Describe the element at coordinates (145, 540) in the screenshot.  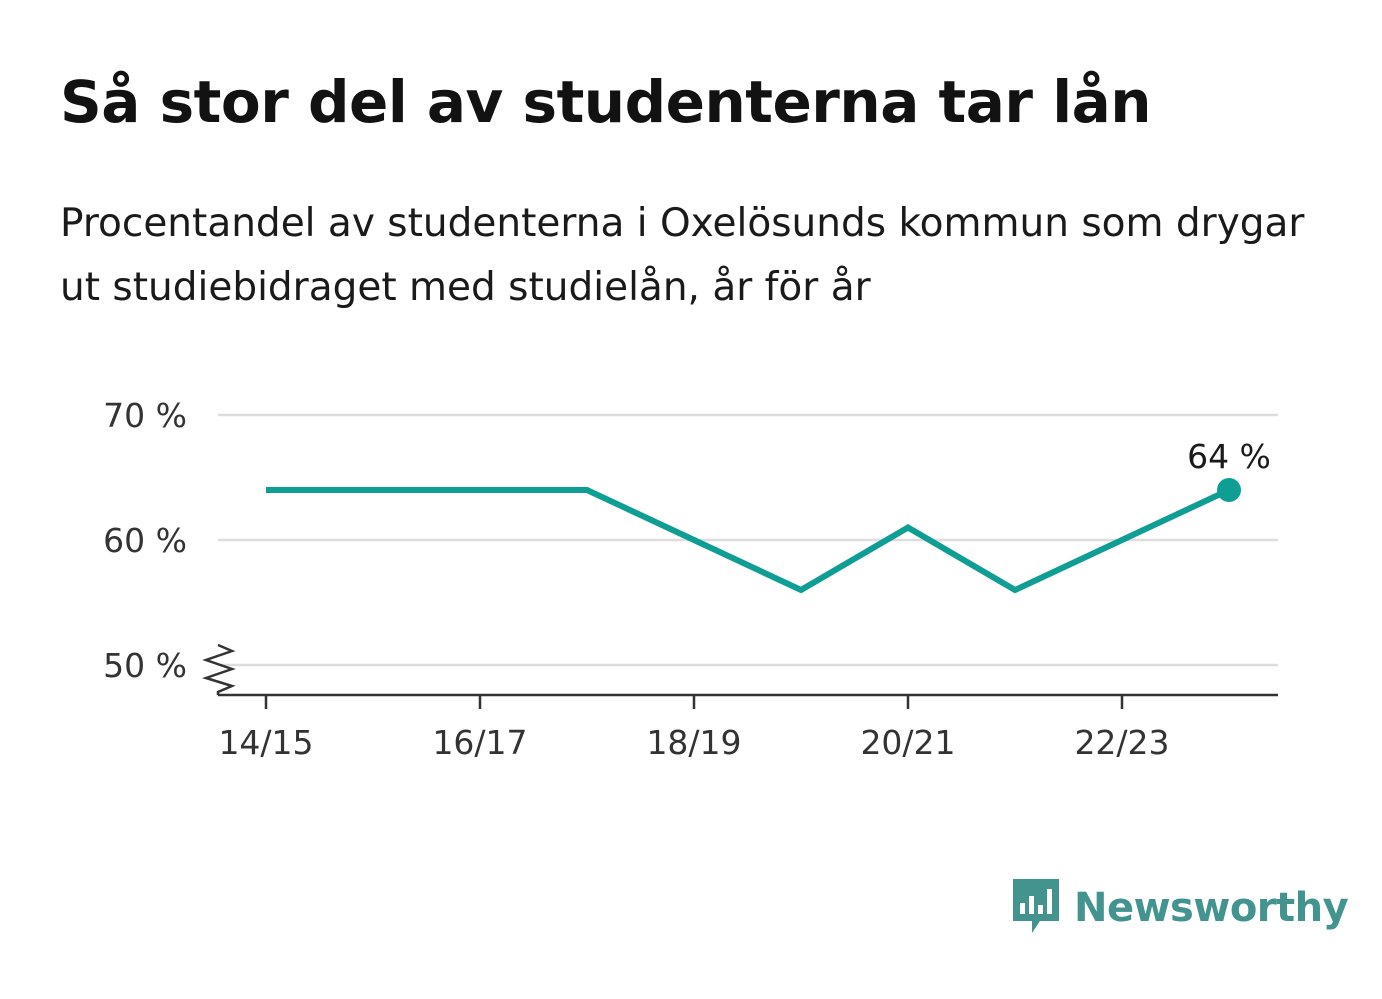
I see `y-tick-label: 60 %` at that location.